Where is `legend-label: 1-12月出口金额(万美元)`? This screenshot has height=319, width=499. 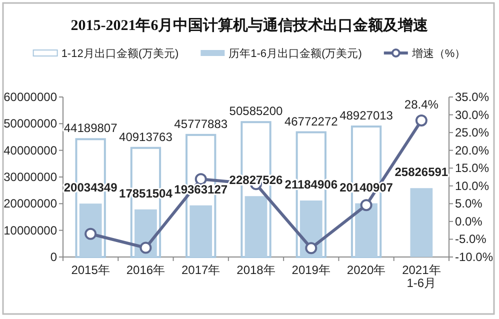 legend-label: 1-12月出口金额(万美元) is located at coordinates (120, 53).